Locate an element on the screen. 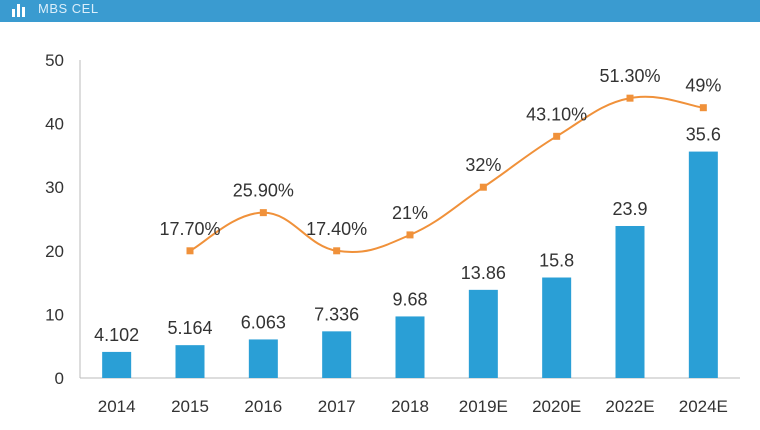  x-tick-label: 2016 is located at coordinates (263, 406).